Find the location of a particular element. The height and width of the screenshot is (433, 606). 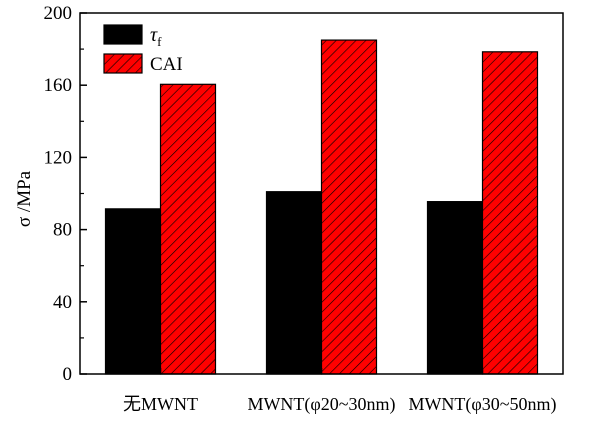

x-category-labels: 无MWNT MWNT(φ20~30nm) MWNT(φ30~50nm) is located at coordinates (340, 404).